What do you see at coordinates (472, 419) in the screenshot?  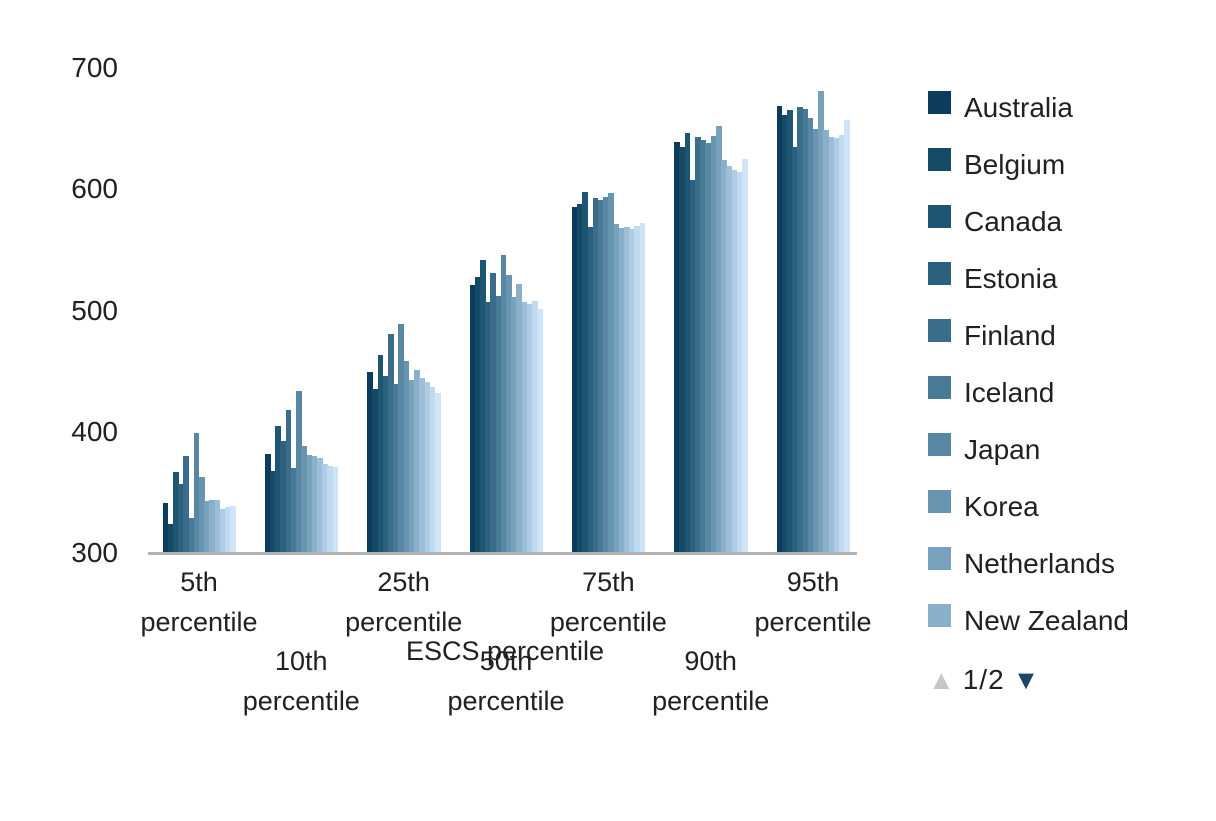 I see `bar-australia-50th` at bounding box center [472, 419].